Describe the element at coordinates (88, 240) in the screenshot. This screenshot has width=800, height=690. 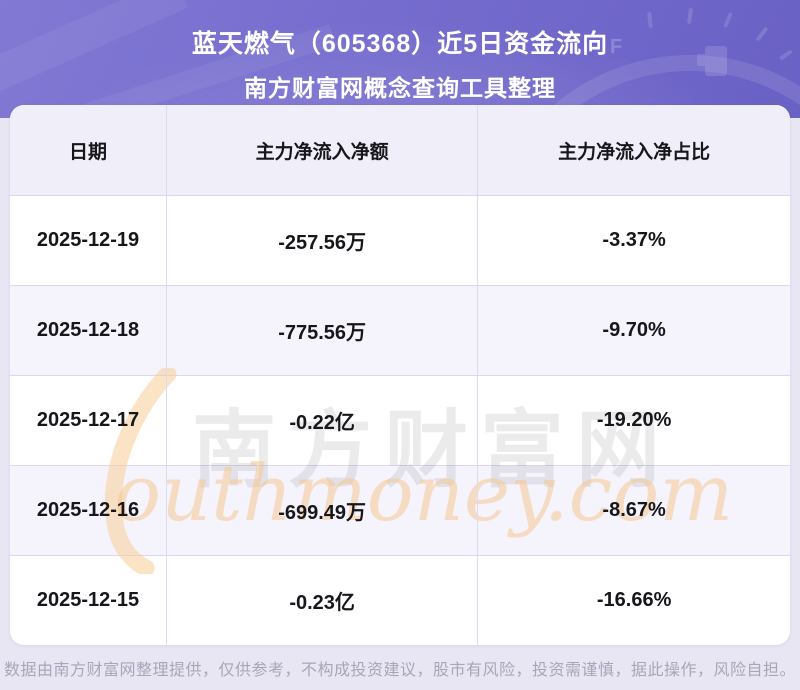
I see `date-cell: 2025-12-19` at that location.